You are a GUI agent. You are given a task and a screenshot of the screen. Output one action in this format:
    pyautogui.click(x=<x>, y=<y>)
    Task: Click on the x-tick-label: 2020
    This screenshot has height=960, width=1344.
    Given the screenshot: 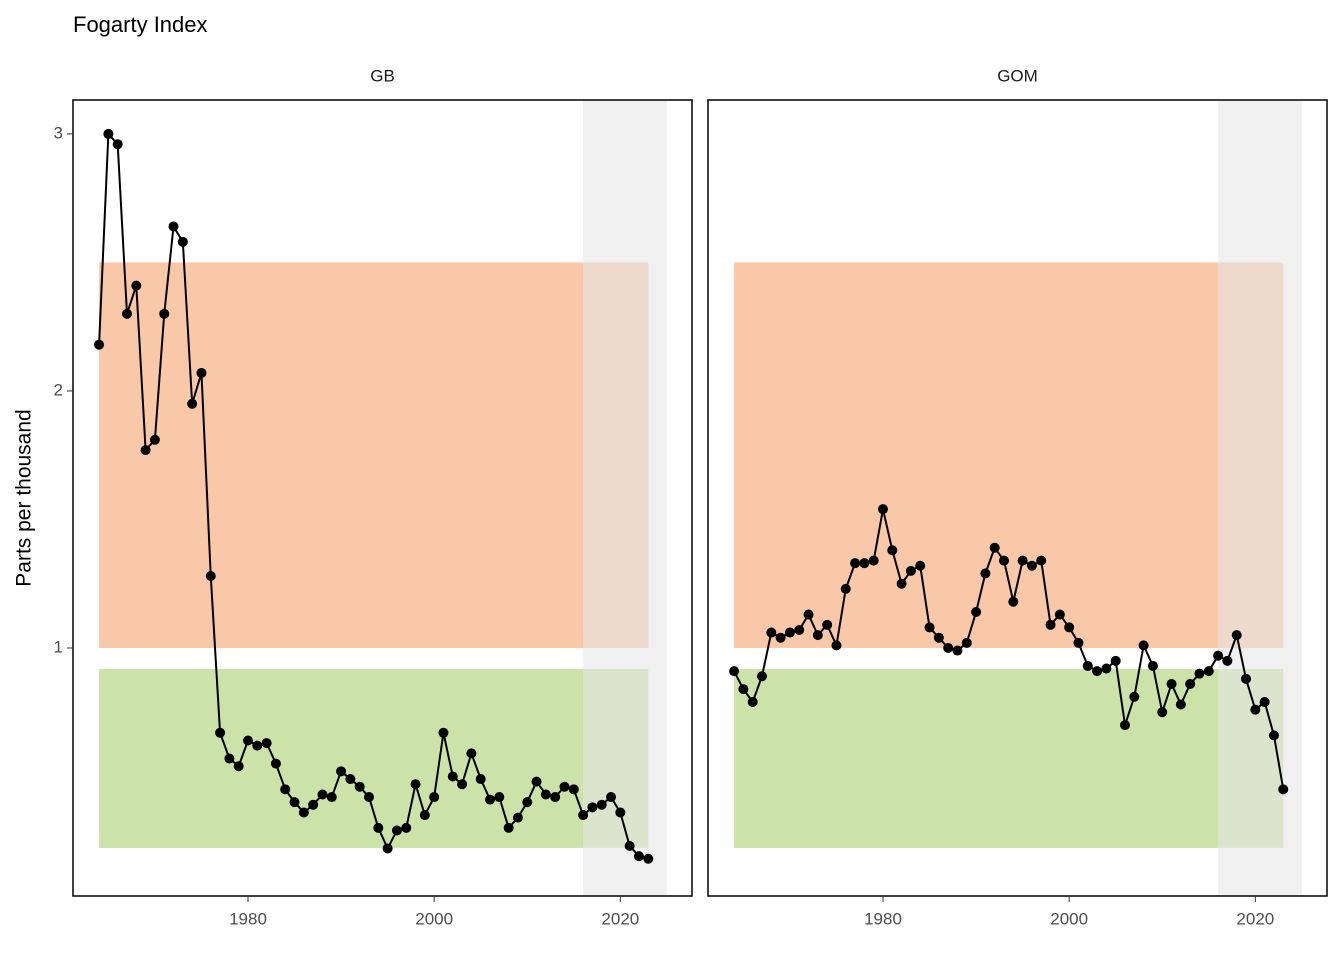 What is the action you would take?
    pyautogui.click(x=1255, y=918)
    